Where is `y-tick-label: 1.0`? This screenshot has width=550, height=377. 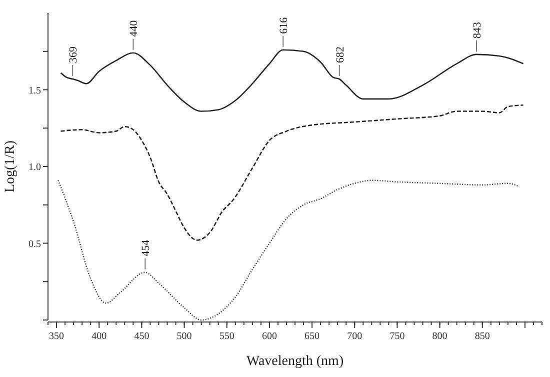
y-tick-label: 1.0 is located at coordinates (34, 167).